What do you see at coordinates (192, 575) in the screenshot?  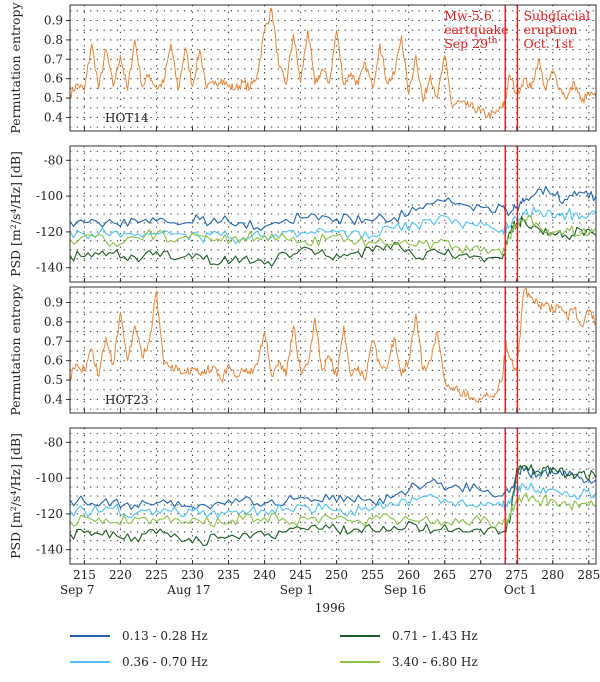 I see `x-tick-label: 230` at bounding box center [192, 575].